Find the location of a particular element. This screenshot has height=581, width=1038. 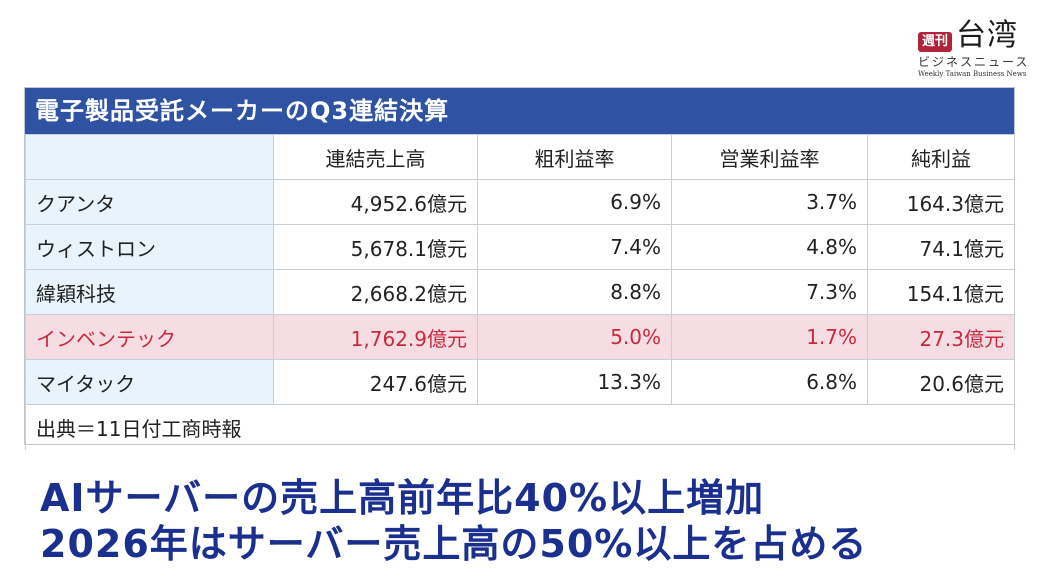

net-income-cell: 27.3億元 is located at coordinates (941, 337).